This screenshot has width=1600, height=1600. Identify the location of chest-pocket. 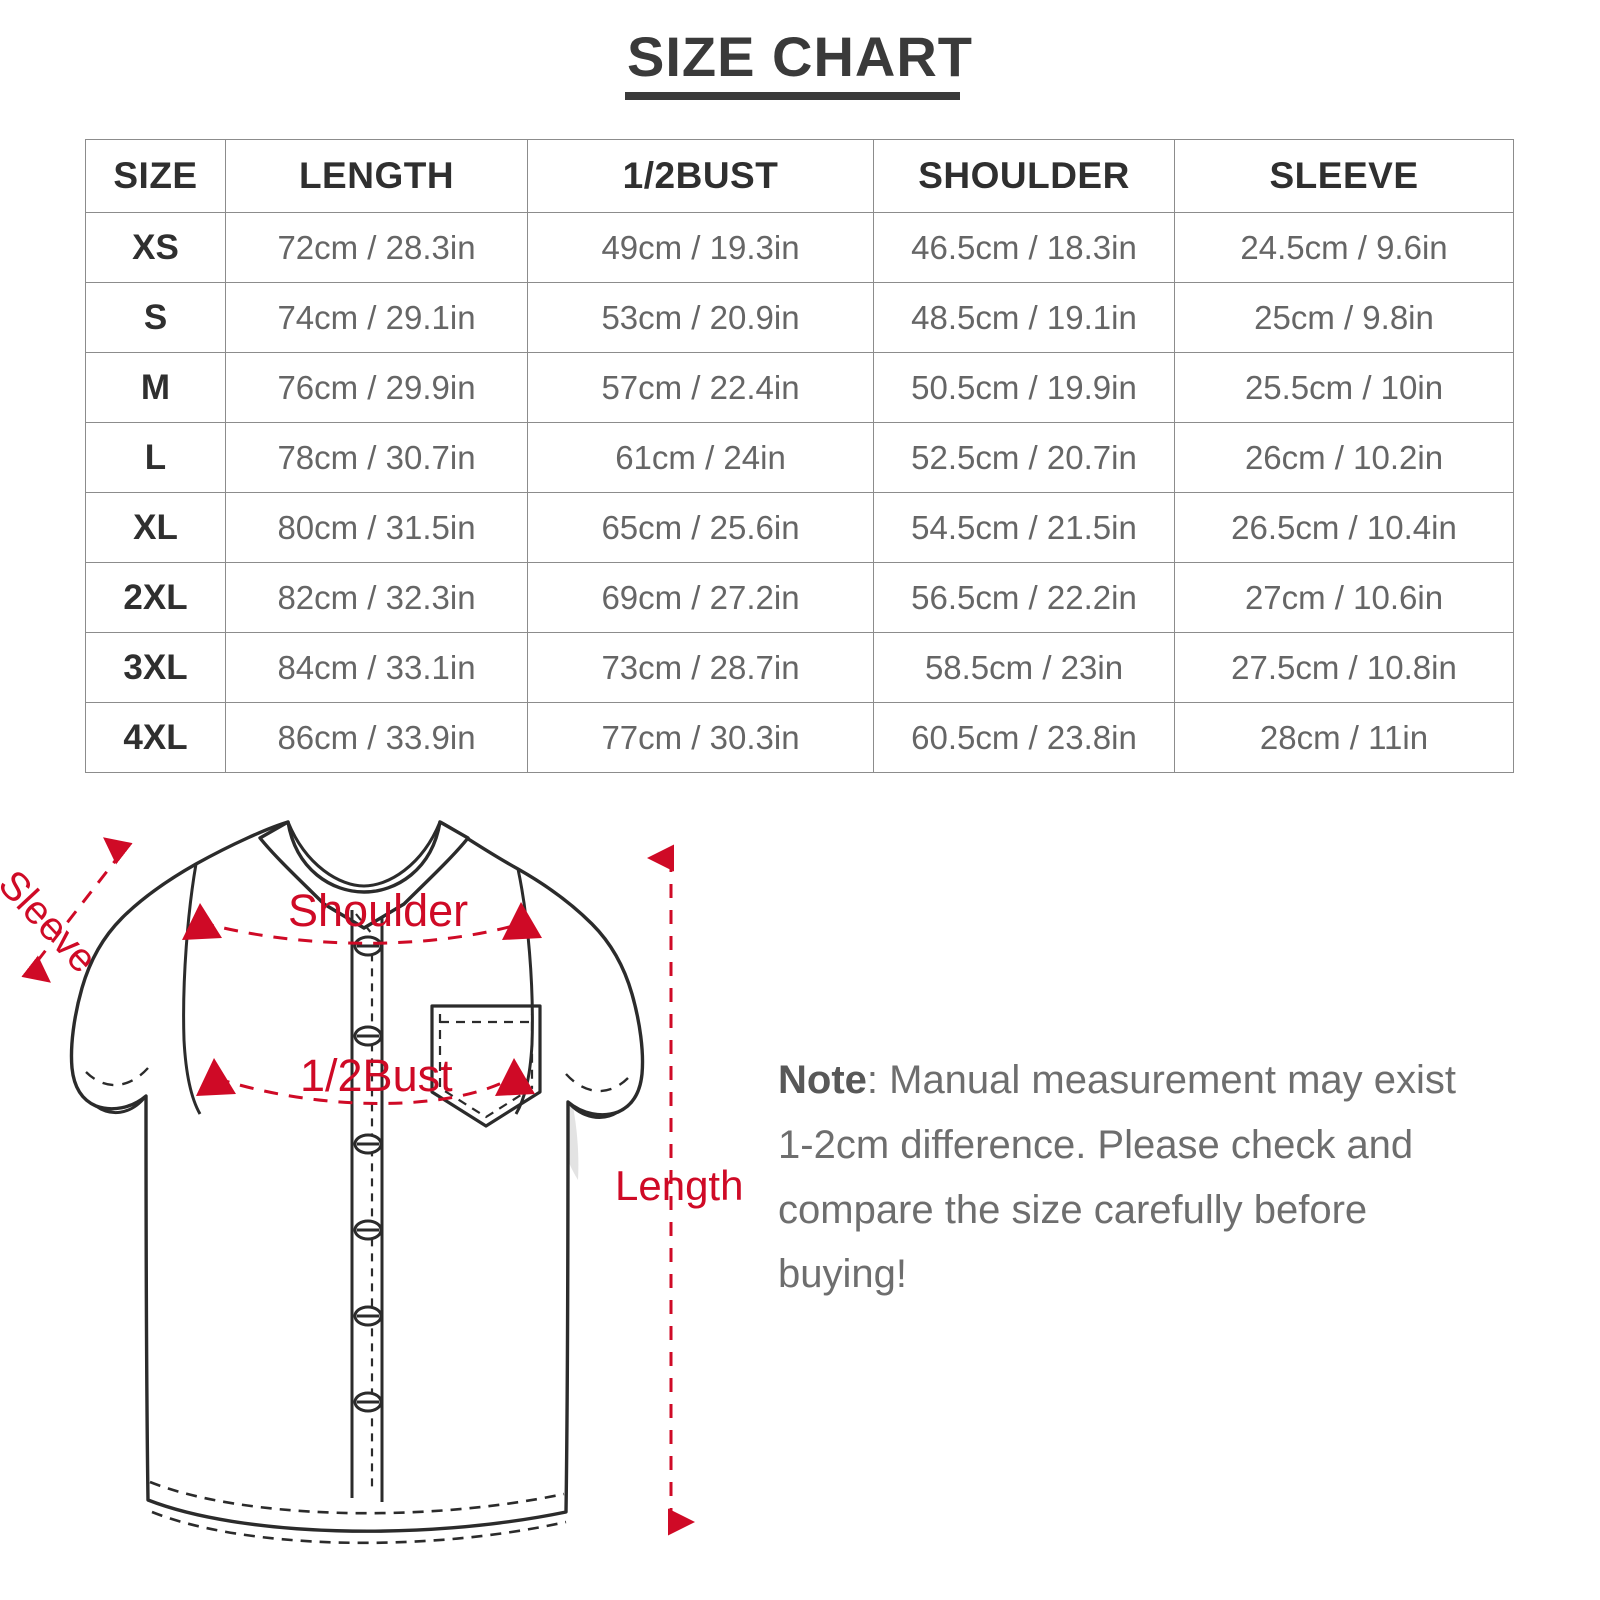
(486, 1066).